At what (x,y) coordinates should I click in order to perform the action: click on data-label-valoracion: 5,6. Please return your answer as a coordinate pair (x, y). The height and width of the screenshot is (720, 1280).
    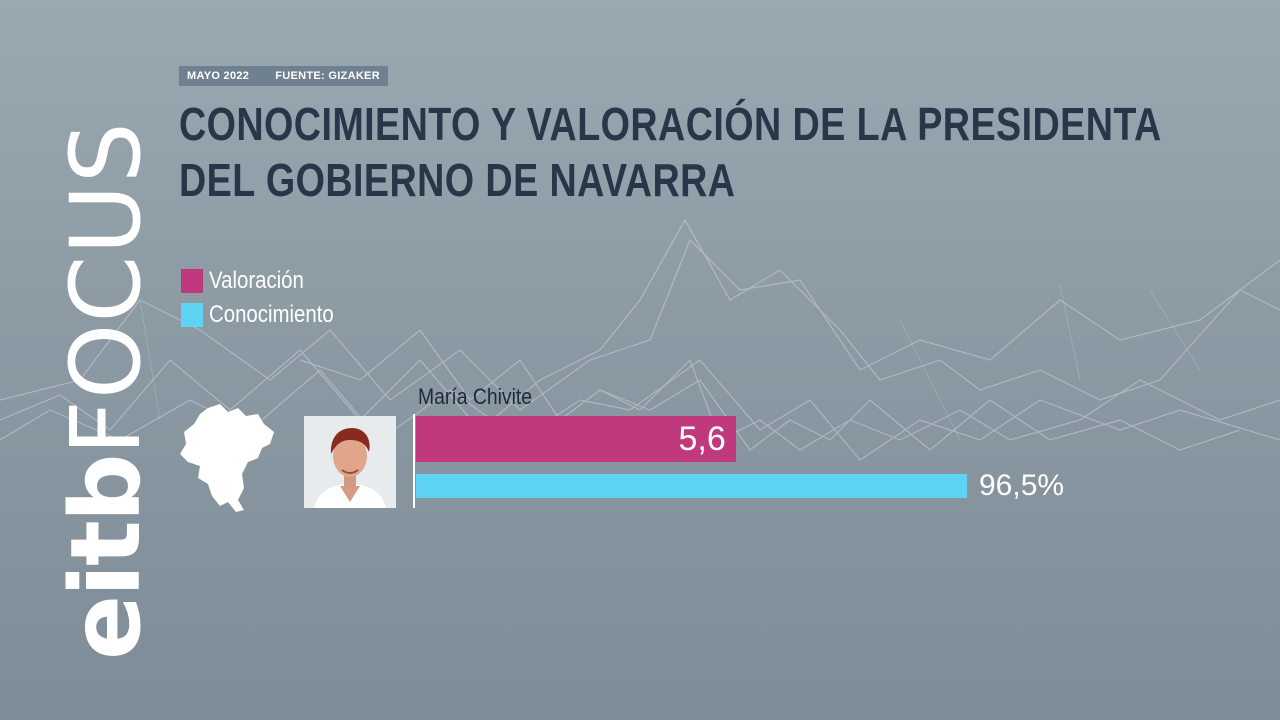
    Looking at the image, I should click on (702, 439).